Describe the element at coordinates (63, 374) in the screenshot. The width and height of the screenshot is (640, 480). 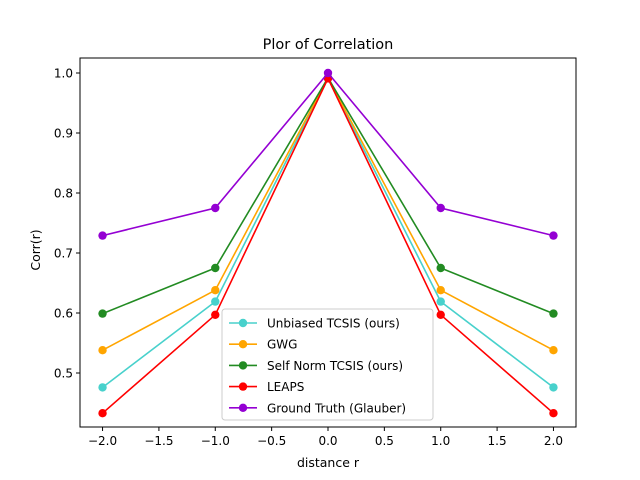
I see `y-tick-label: 0.5` at that location.